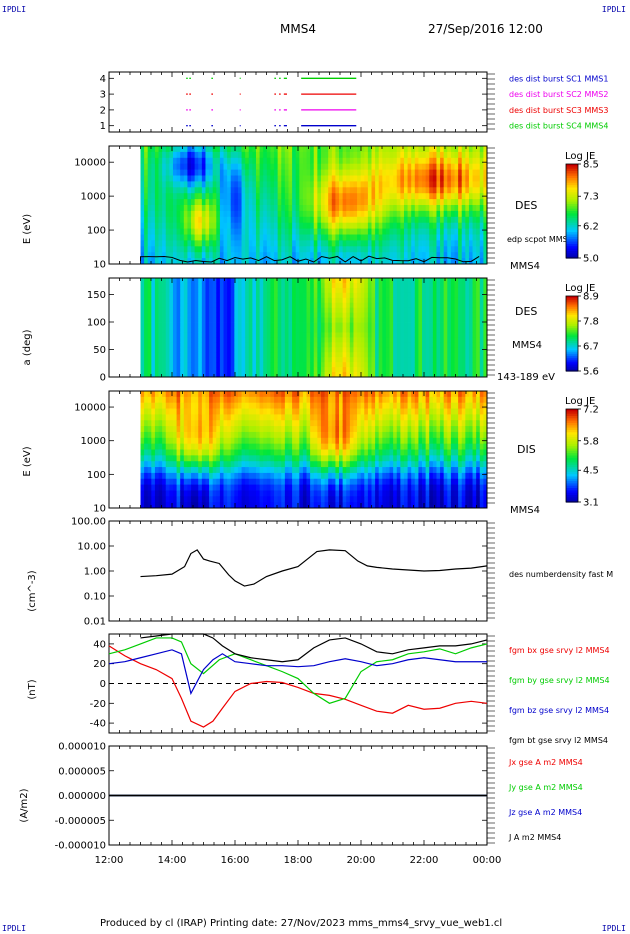  Describe the element at coordinates (572, 203) in the screenshot. I see `des-energy-colorbar-swatch` at that location.